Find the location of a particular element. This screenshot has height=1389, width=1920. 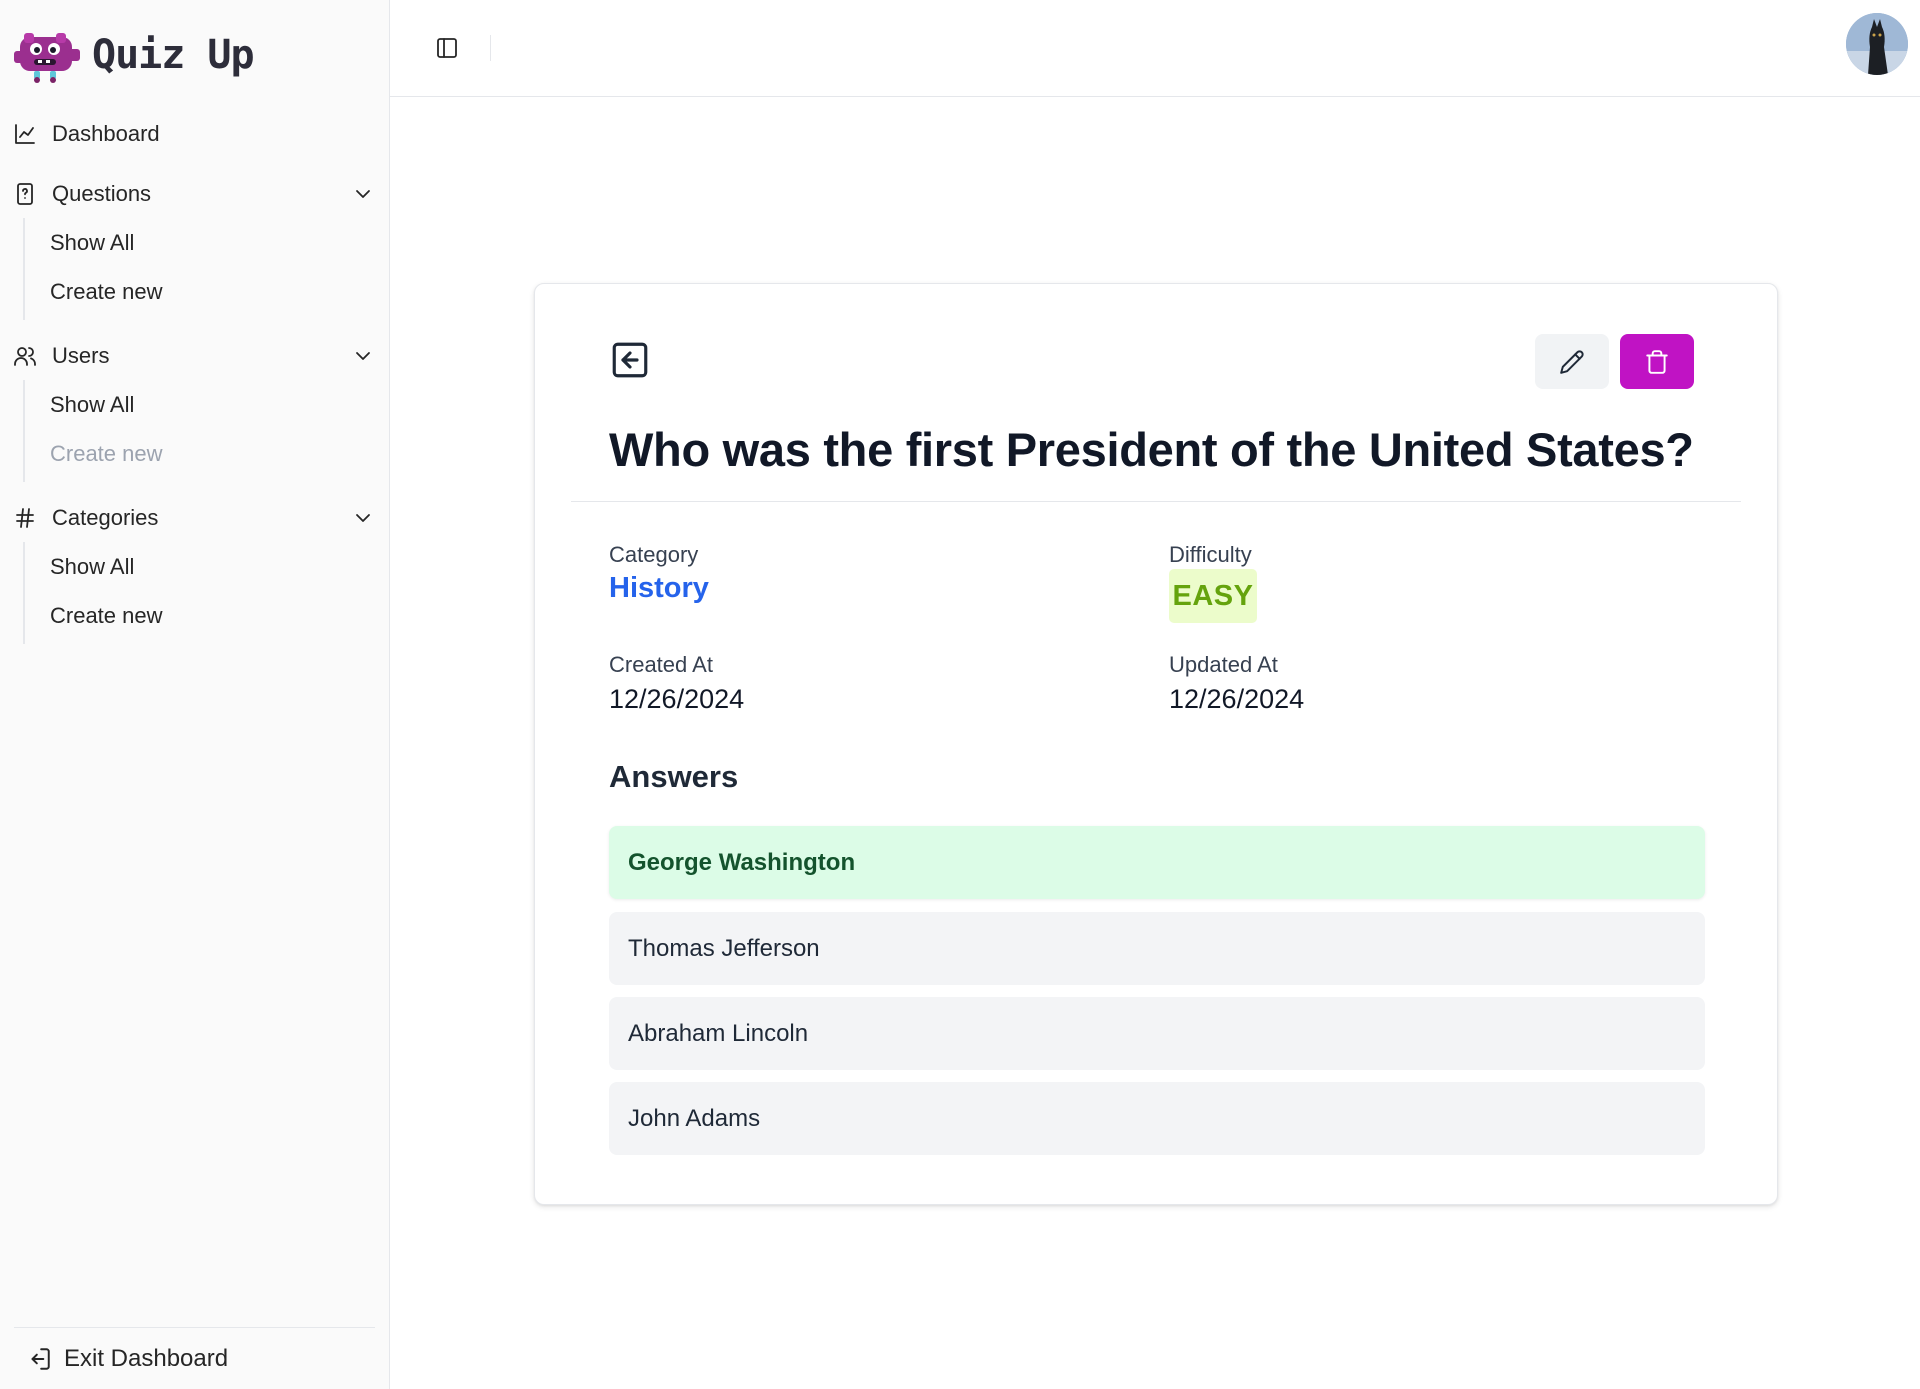

sidebar-subitem-categories-show-all: Show All is located at coordinates (92, 566).